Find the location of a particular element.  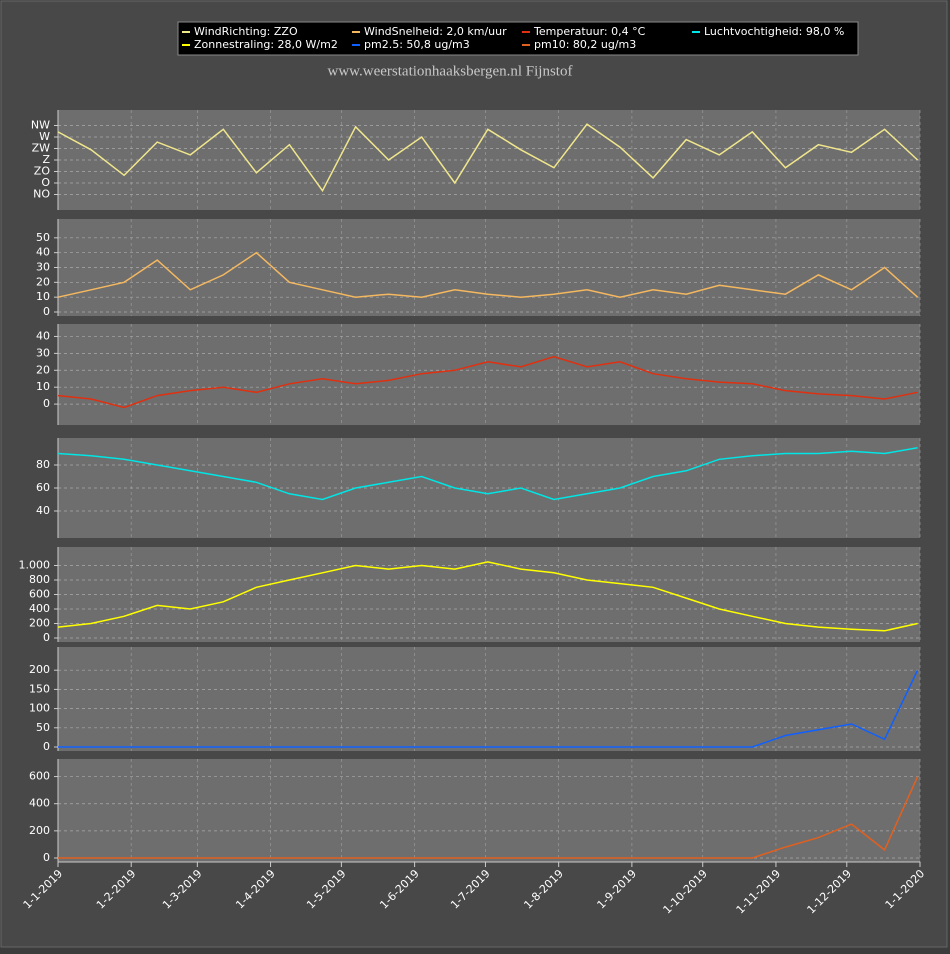

legend-label: Luchtvochtigheid: 98,0 % is located at coordinates (774, 31).